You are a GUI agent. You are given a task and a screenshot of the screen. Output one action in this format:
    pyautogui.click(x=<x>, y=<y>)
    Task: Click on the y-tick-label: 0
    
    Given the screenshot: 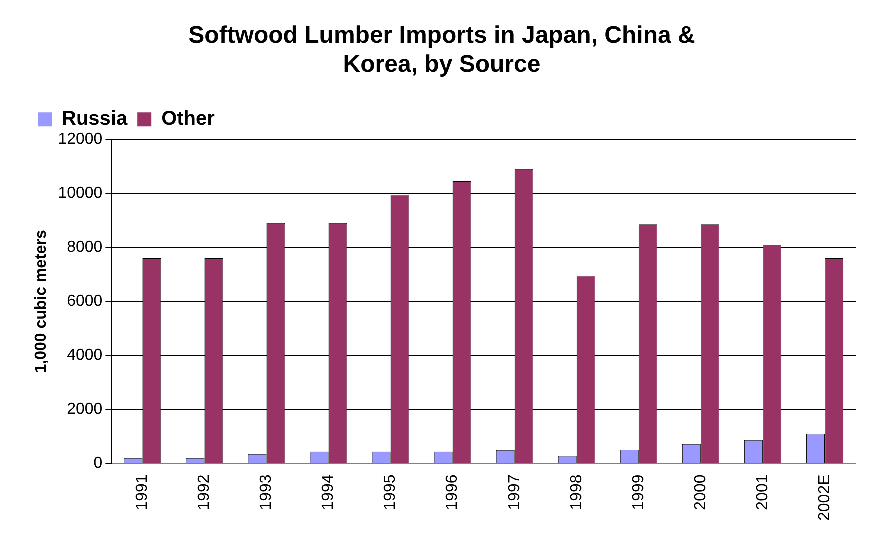 What is the action you would take?
    pyautogui.click(x=98, y=463)
    